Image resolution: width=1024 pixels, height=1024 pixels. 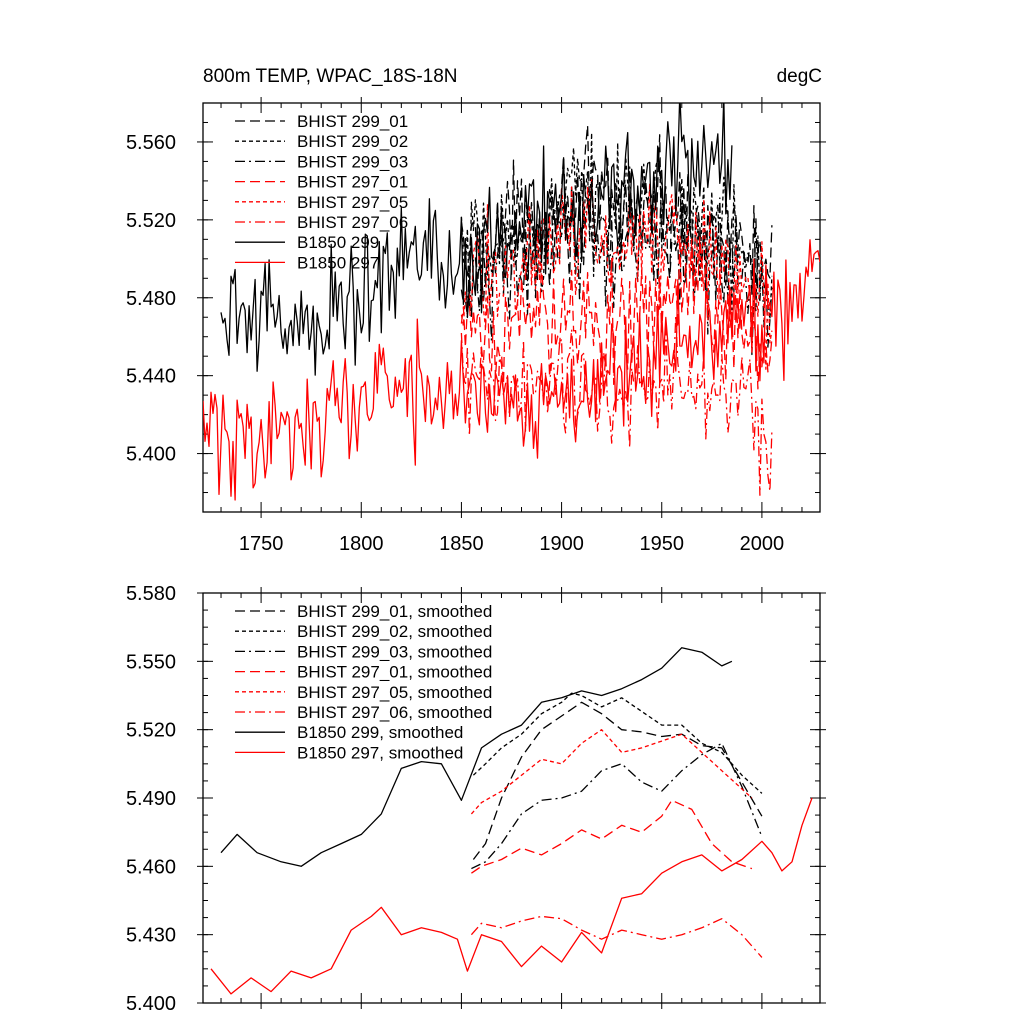 What do you see at coordinates (561, 544) in the screenshot?
I see `x-tick-label: 1900` at bounding box center [561, 544].